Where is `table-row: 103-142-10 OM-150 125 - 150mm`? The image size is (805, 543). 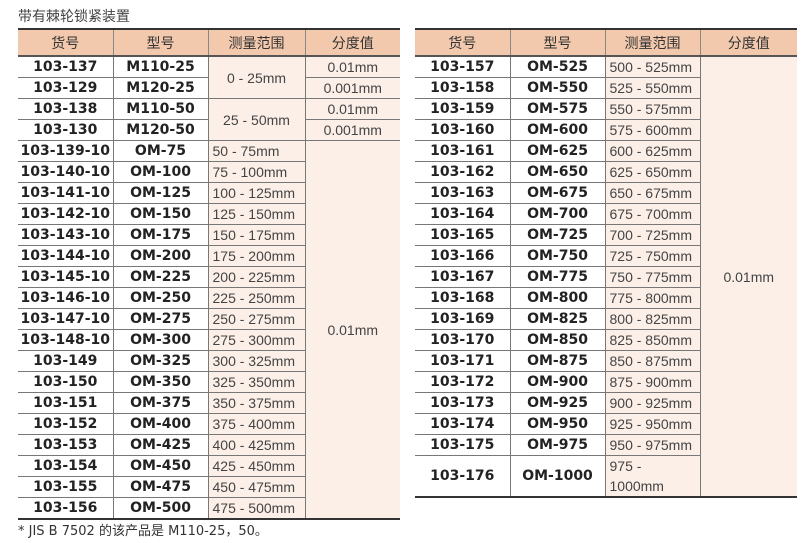
table-row: 103-142-10 OM-150 125 - 150mm is located at coordinates (209, 214).